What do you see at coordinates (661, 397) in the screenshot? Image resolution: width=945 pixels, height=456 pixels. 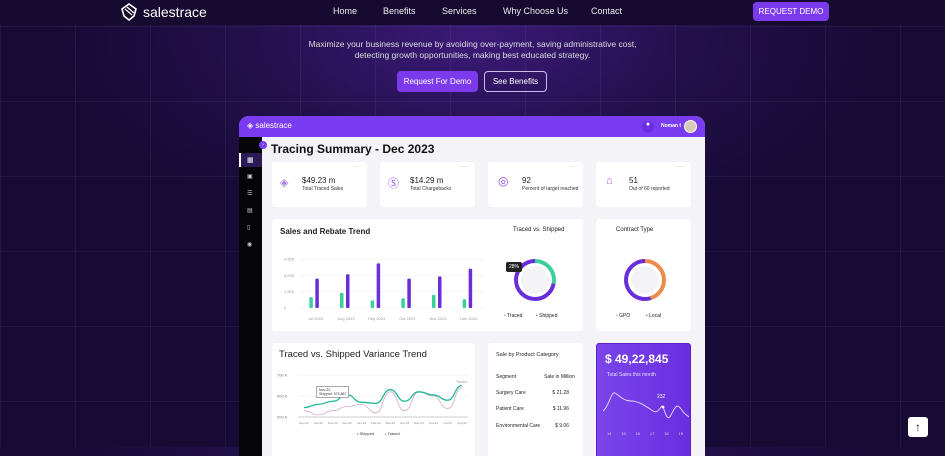 I see `sparkline-peak-label: 232` at bounding box center [661, 397].